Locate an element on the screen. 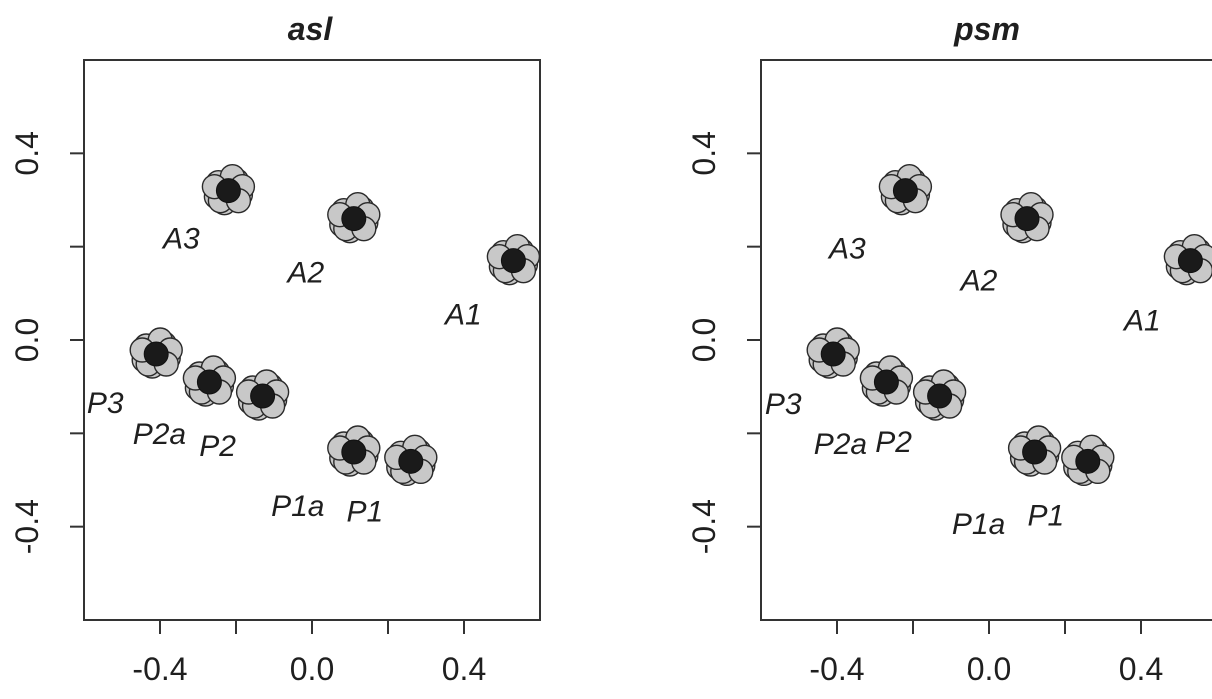 This screenshot has width=1212, height=699. chart-title: asl is located at coordinates (311, 29).